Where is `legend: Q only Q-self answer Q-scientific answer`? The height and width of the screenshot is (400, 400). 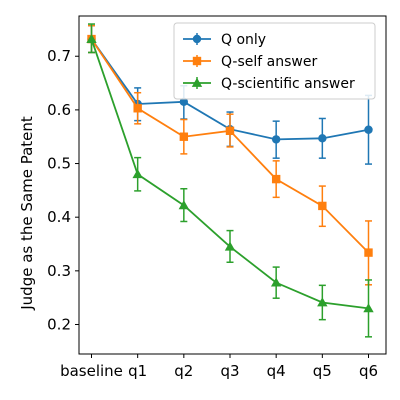
legend: Q only Q-self answer Q-scientific answer is located at coordinates (274, 61).